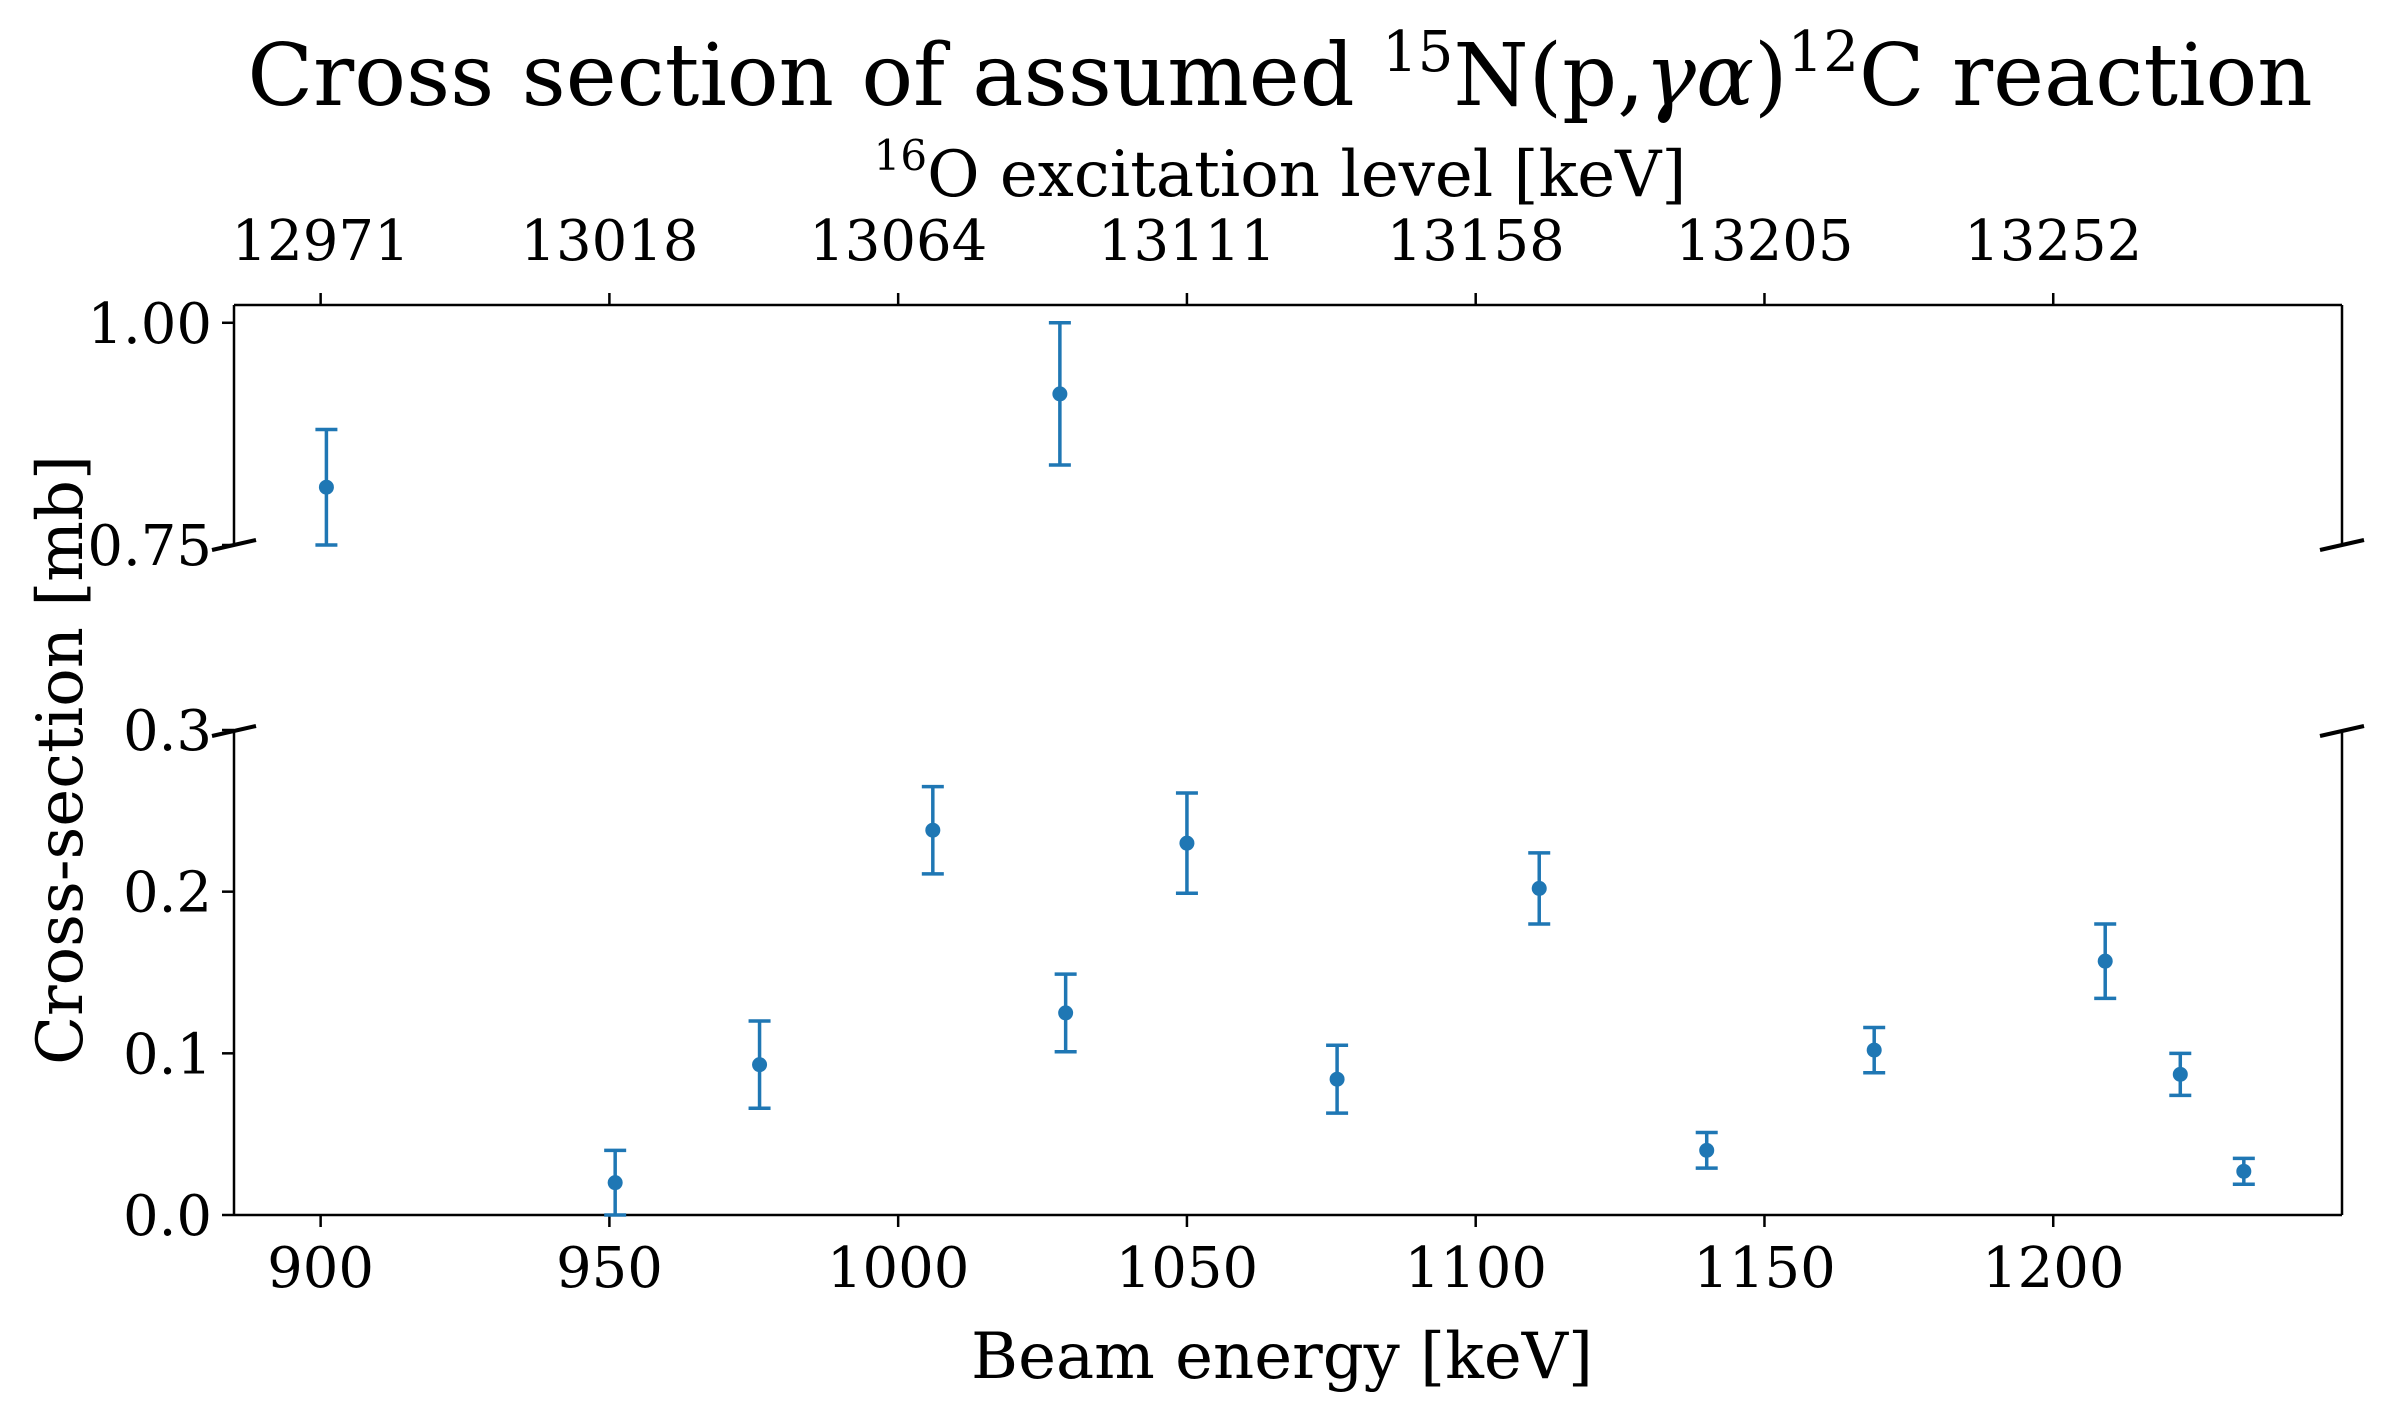  What do you see at coordinates (1476, 241) in the screenshot?
I see `top-tick-label: 13158` at bounding box center [1476, 241].